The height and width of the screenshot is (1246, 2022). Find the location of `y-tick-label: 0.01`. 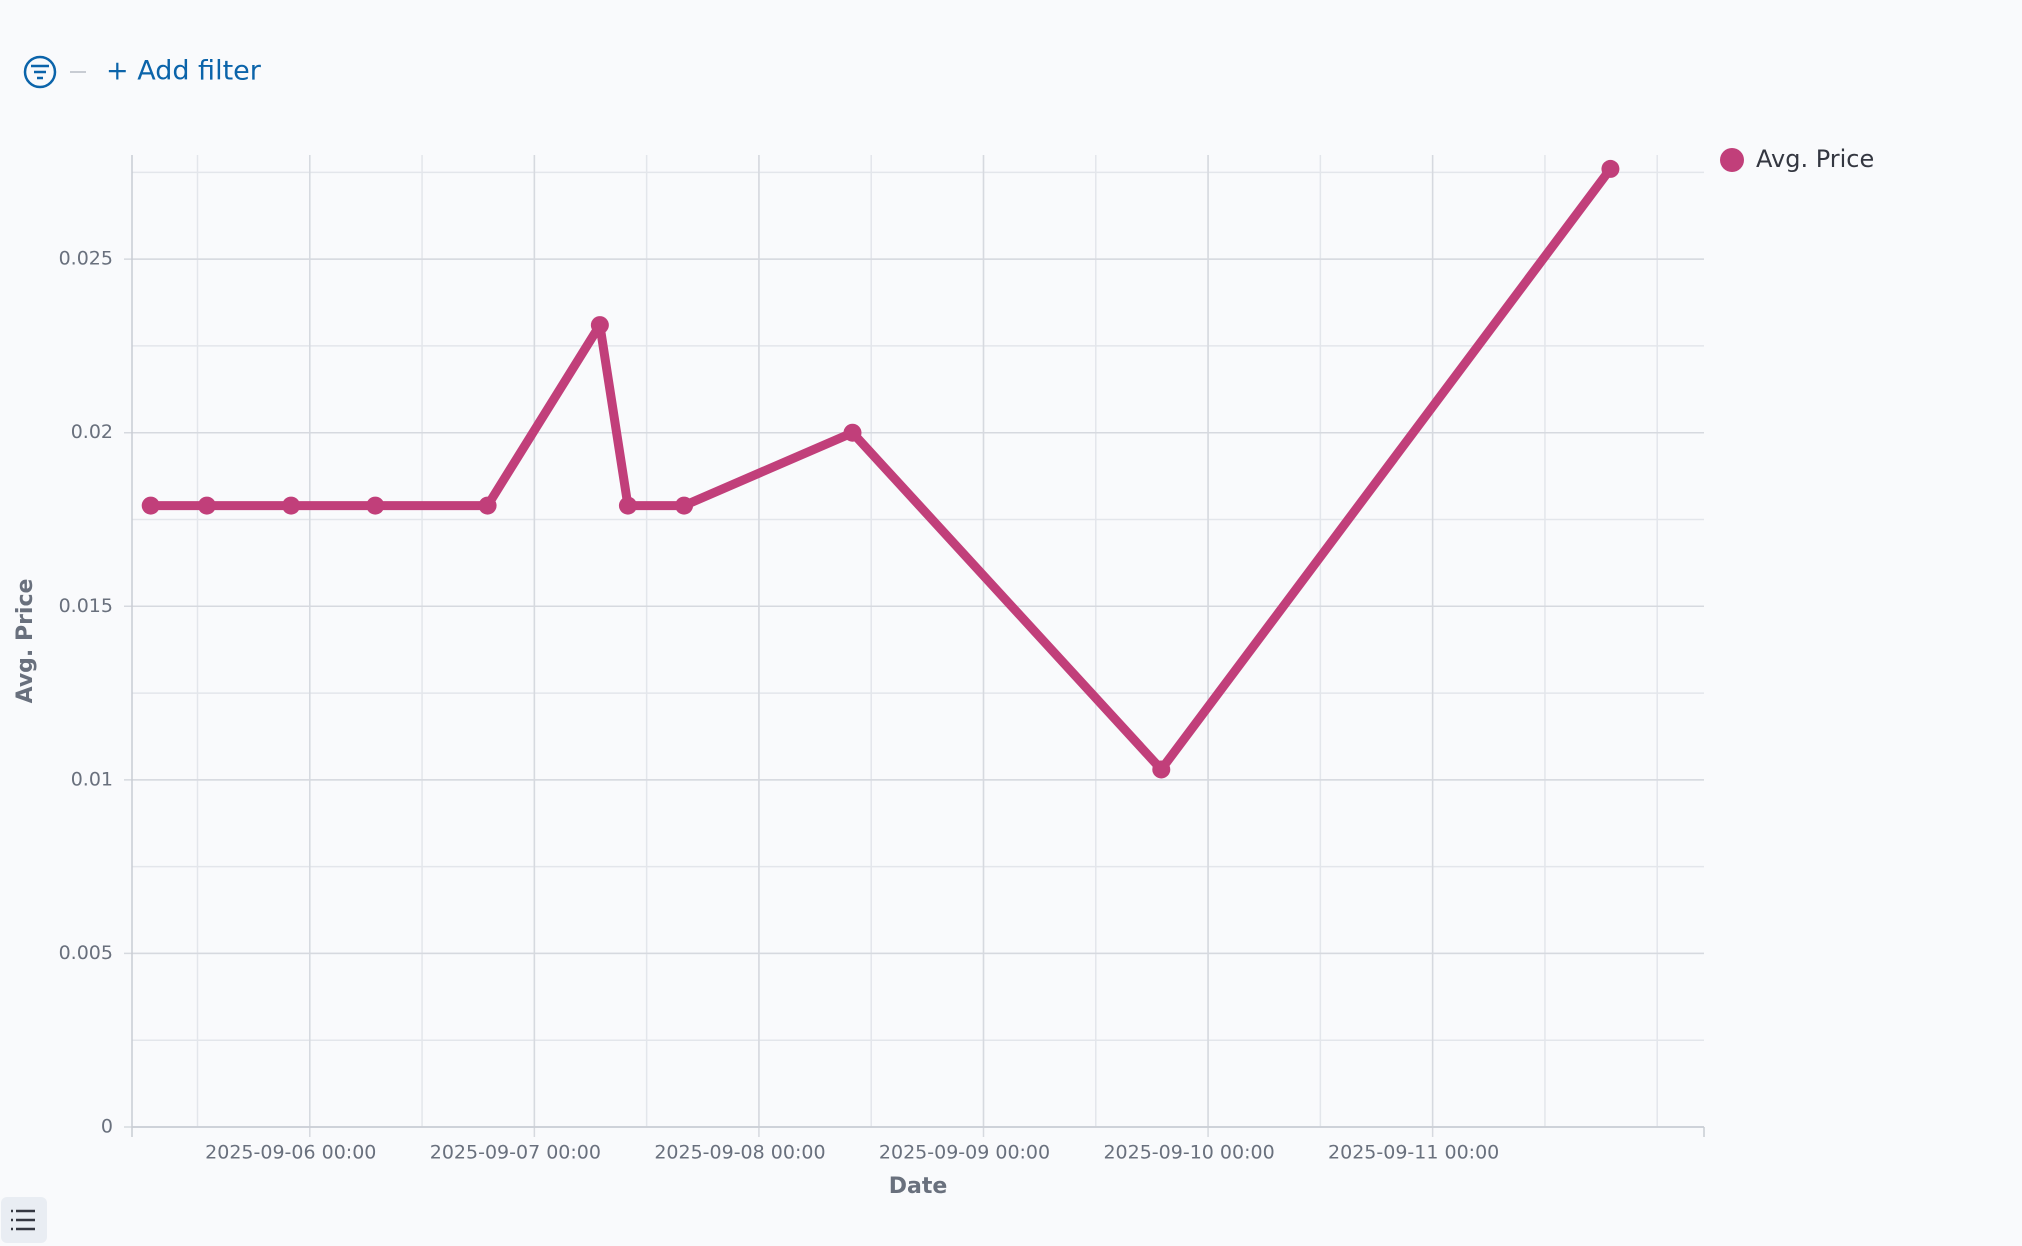

y-tick-label: 0.01 is located at coordinates (92, 779).